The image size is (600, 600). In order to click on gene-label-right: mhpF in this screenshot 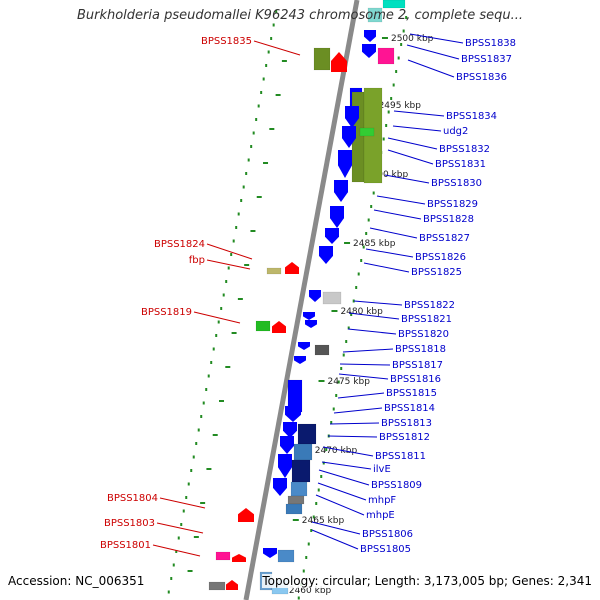, I will do `click(382, 500)`.